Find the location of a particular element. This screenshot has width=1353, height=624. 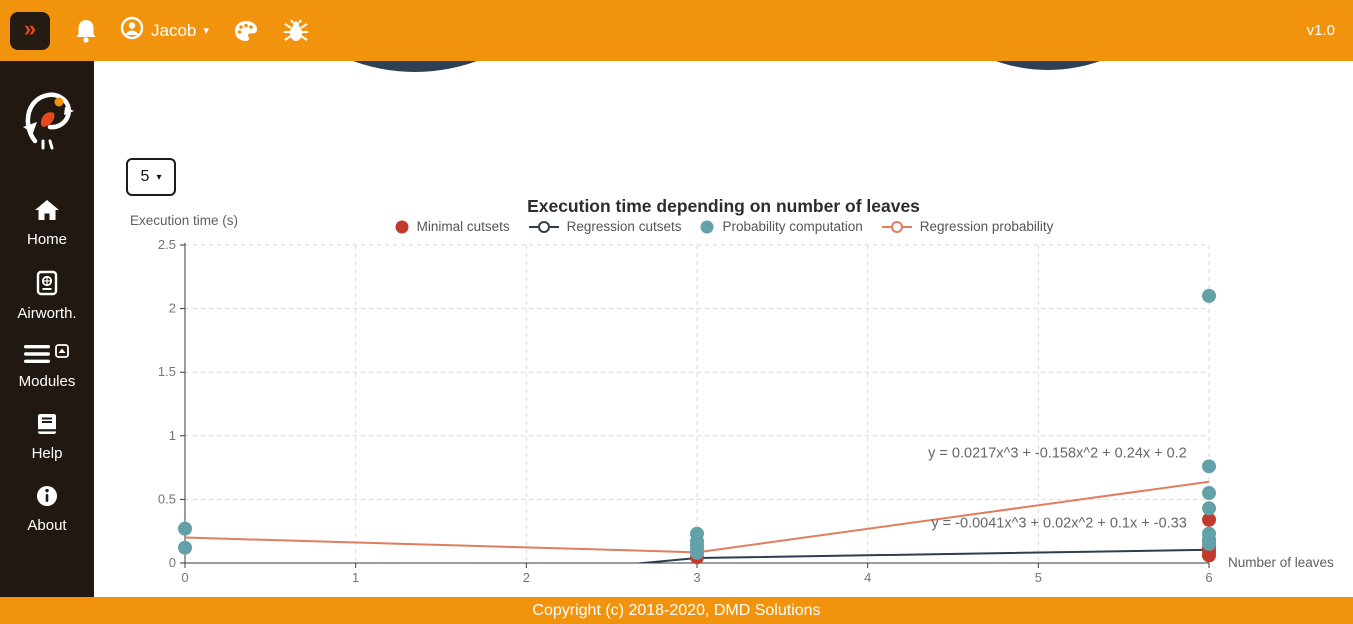

sidebar-toggle-button: » is located at coordinates (30, 30).